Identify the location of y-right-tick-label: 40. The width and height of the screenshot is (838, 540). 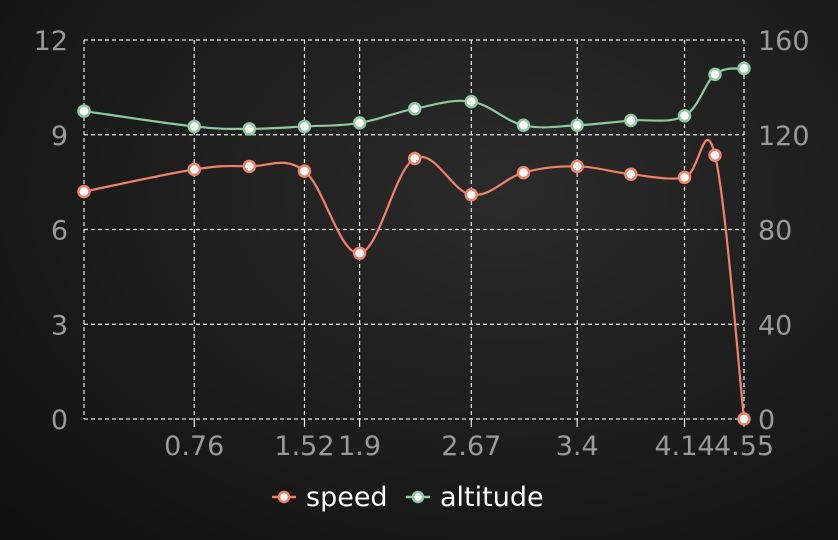
(775, 325).